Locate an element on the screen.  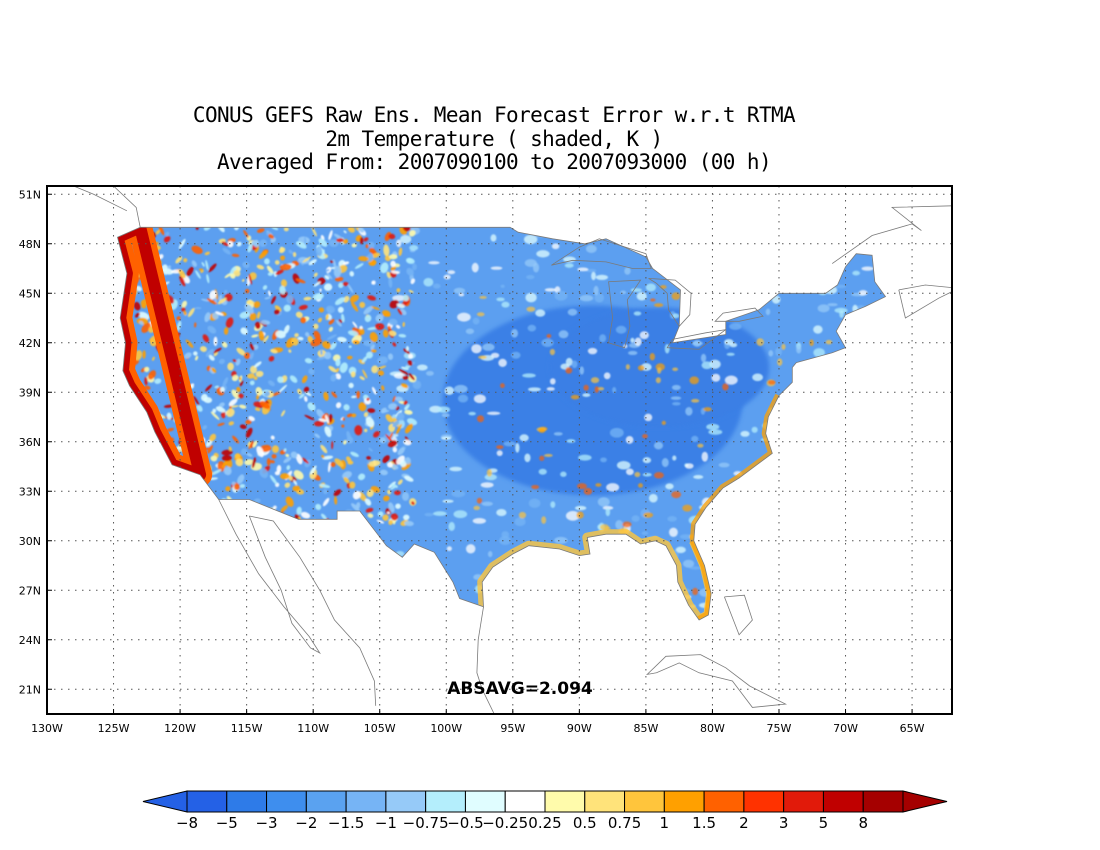
colorbar-label: −2 is located at coordinates (306, 823).